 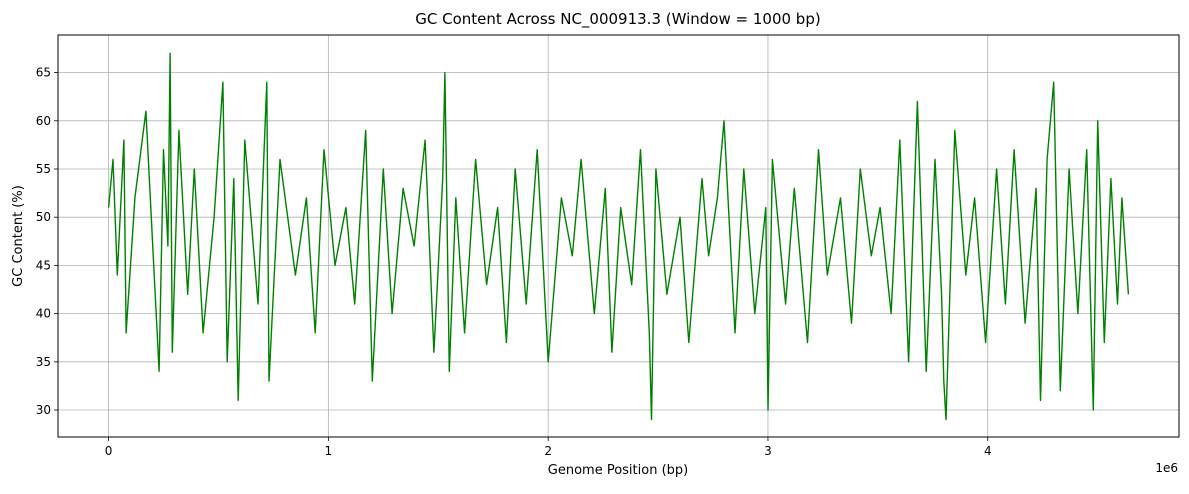 What do you see at coordinates (988, 451) in the screenshot?
I see `x-tick-label: 4` at bounding box center [988, 451].